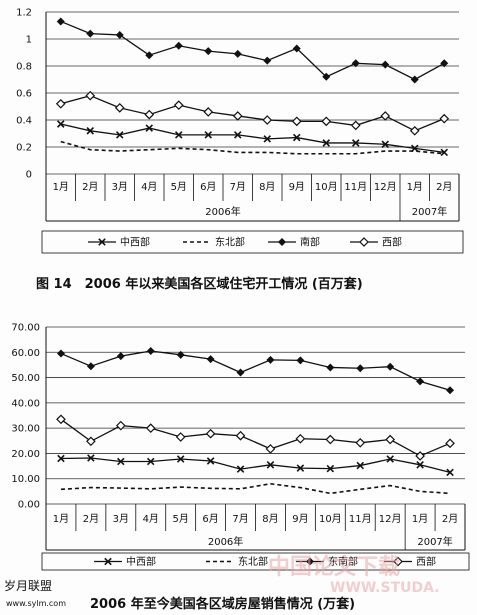 The image size is (477, 615). I want to click on y-tick-label: 10.00, so click(25, 479).